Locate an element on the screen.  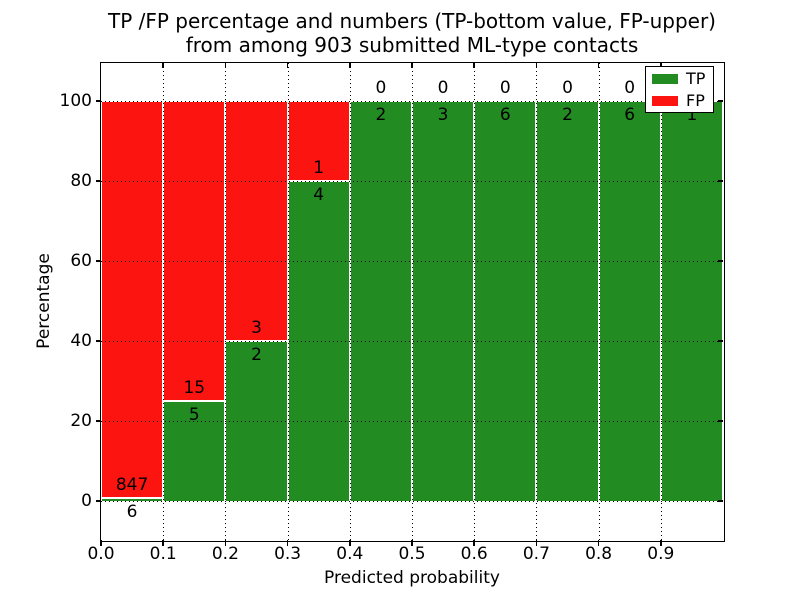
x-tick-label: 0.6 is located at coordinates (474, 554).